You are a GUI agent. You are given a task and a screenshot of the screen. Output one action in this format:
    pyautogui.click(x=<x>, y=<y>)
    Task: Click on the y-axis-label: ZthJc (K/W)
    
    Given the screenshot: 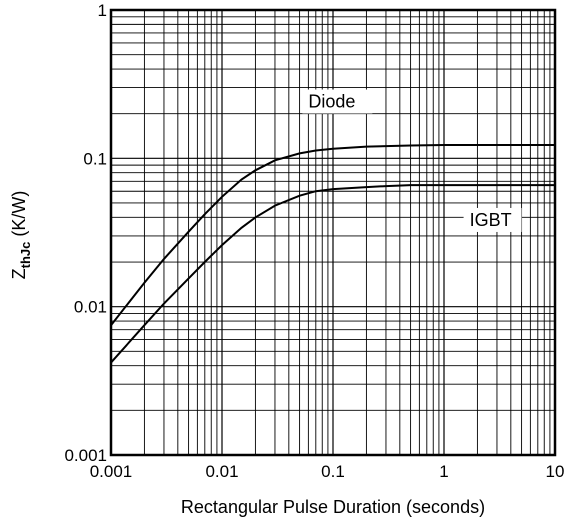 What is the action you would take?
    pyautogui.click(x=21, y=235)
    